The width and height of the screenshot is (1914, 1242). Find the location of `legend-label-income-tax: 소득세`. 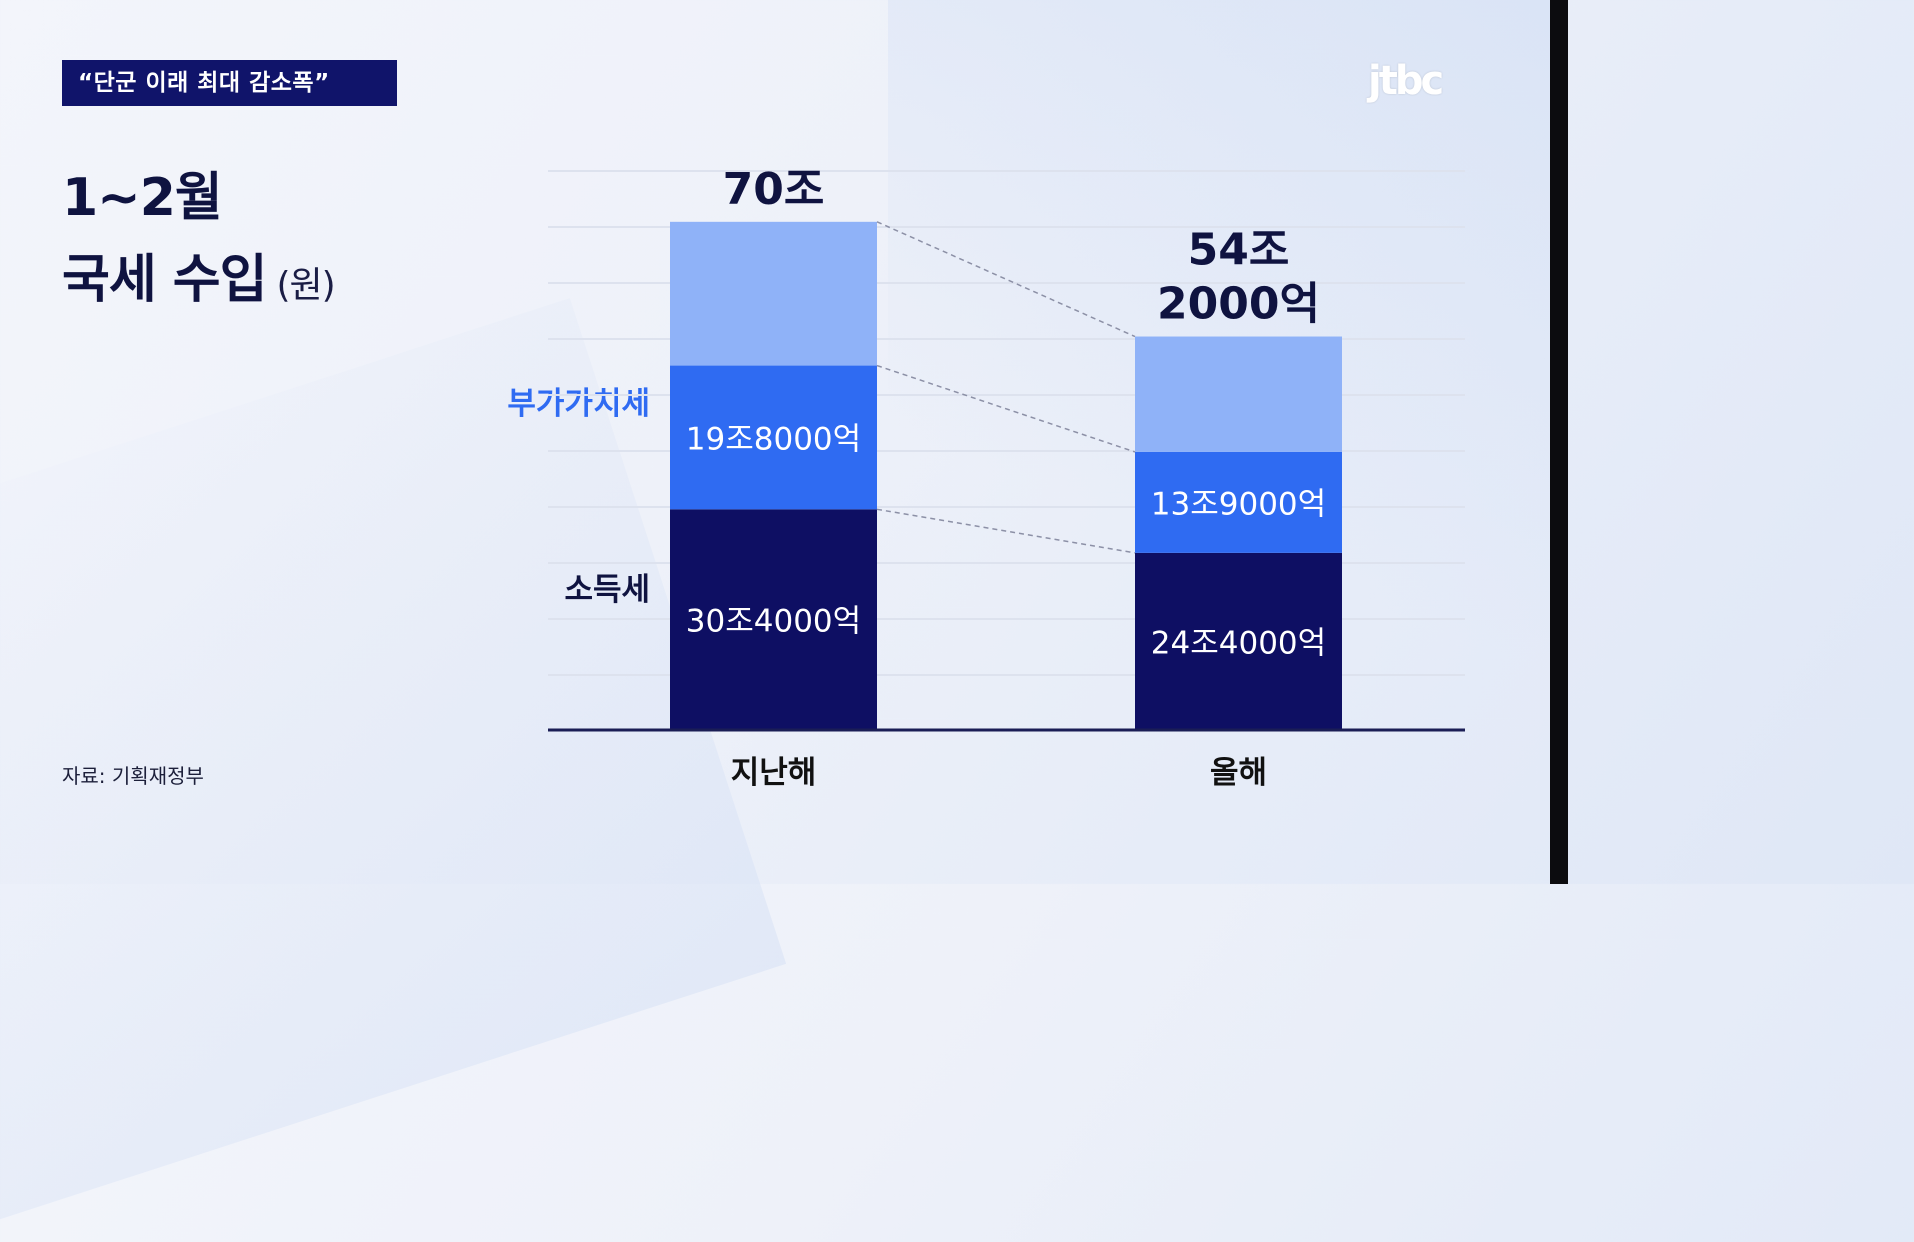

legend-label-income-tax: 소득세 is located at coordinates (607, 590).